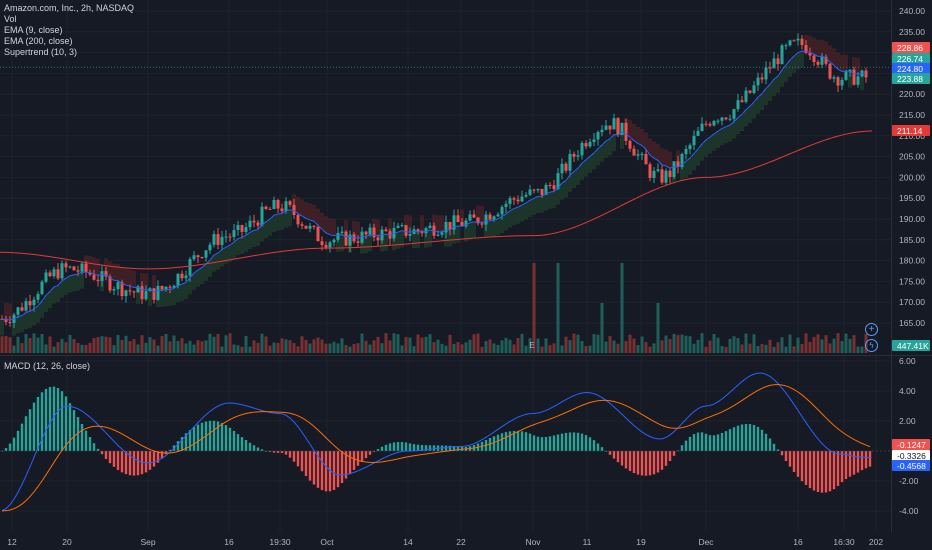 This screenshot has height=550, width=932. Describe the element at coordinates (47, 366) in the screenshot. I see `legend-macd: MACD (12, 26, close)` at that location.